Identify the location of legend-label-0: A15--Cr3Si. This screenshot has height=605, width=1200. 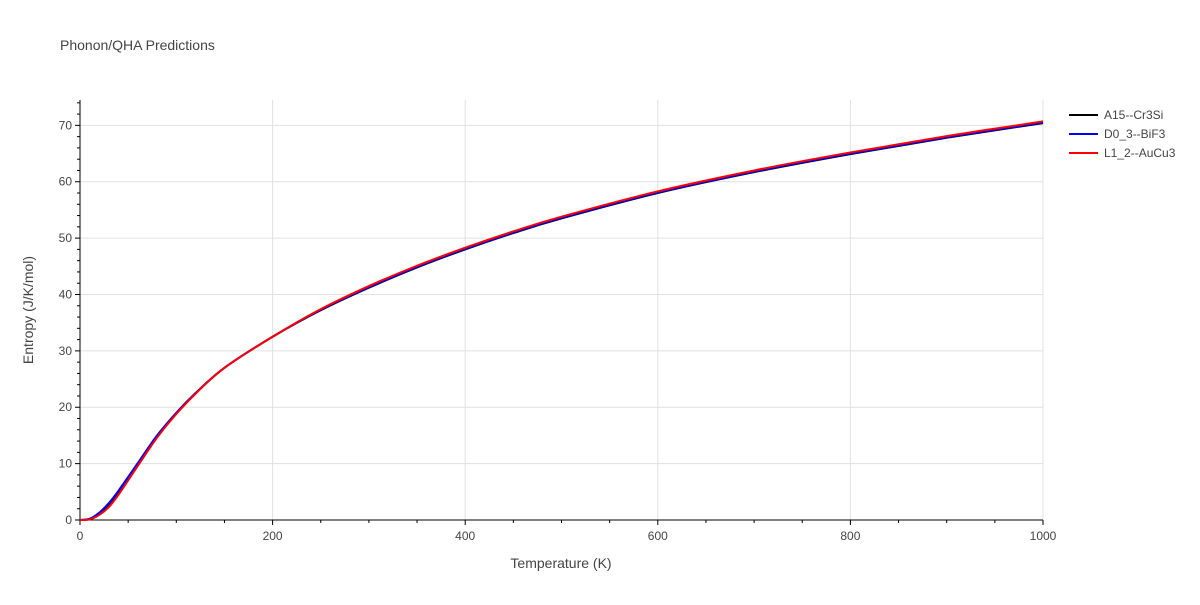
(1133, 115).